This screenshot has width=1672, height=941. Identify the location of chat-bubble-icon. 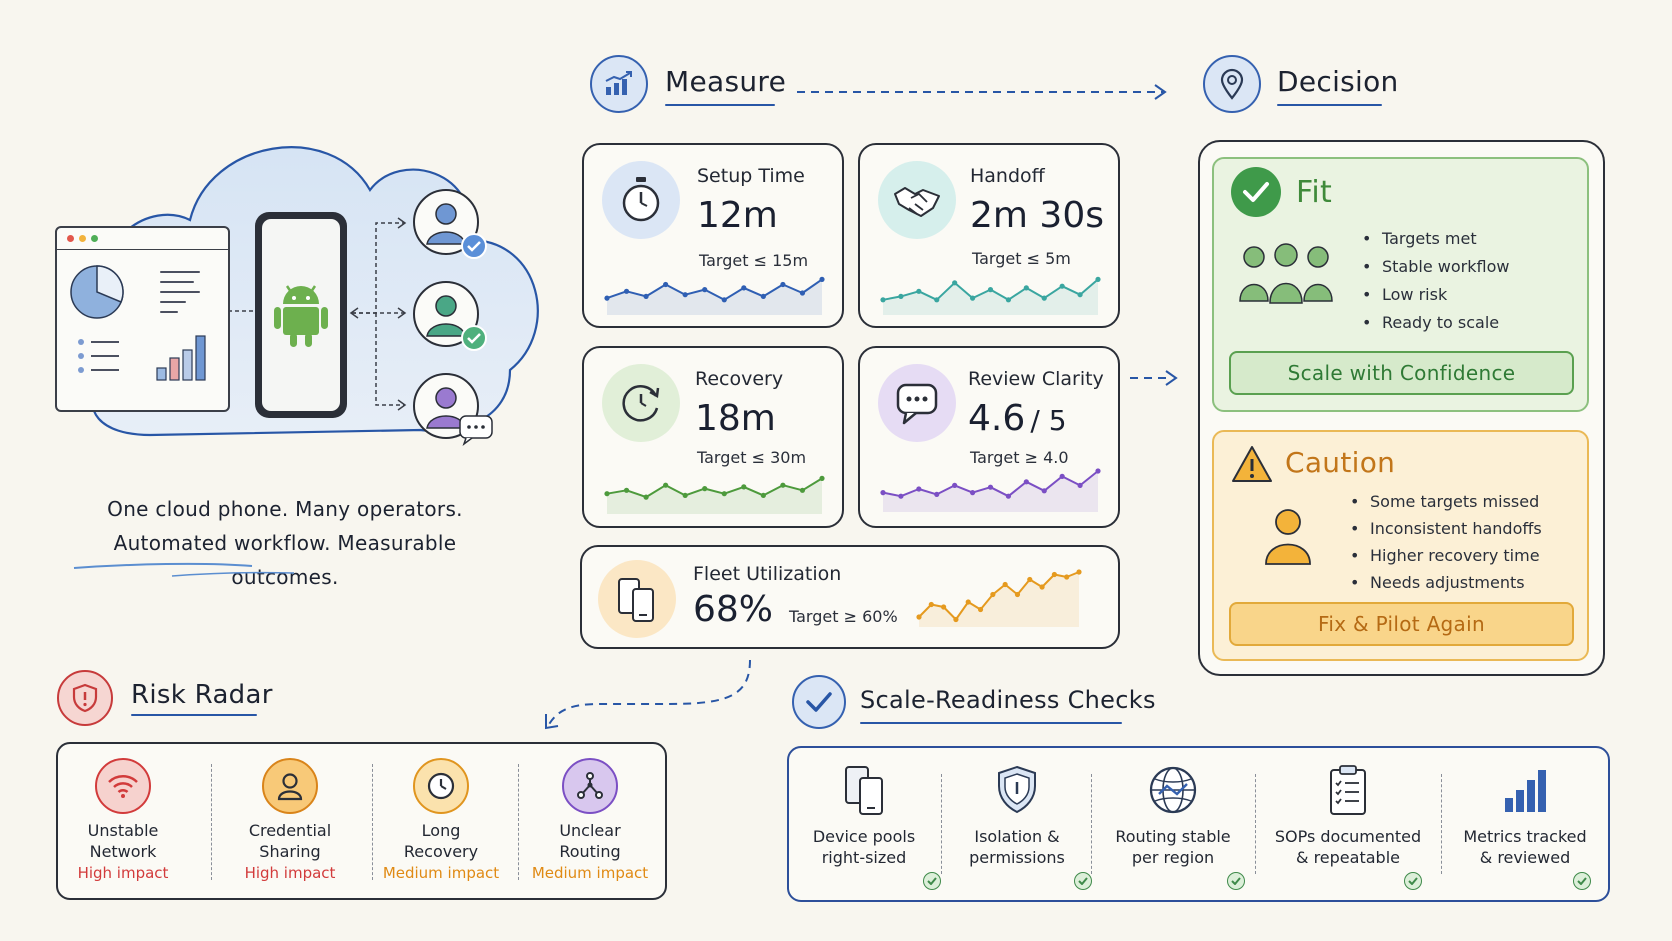
(917, 403).